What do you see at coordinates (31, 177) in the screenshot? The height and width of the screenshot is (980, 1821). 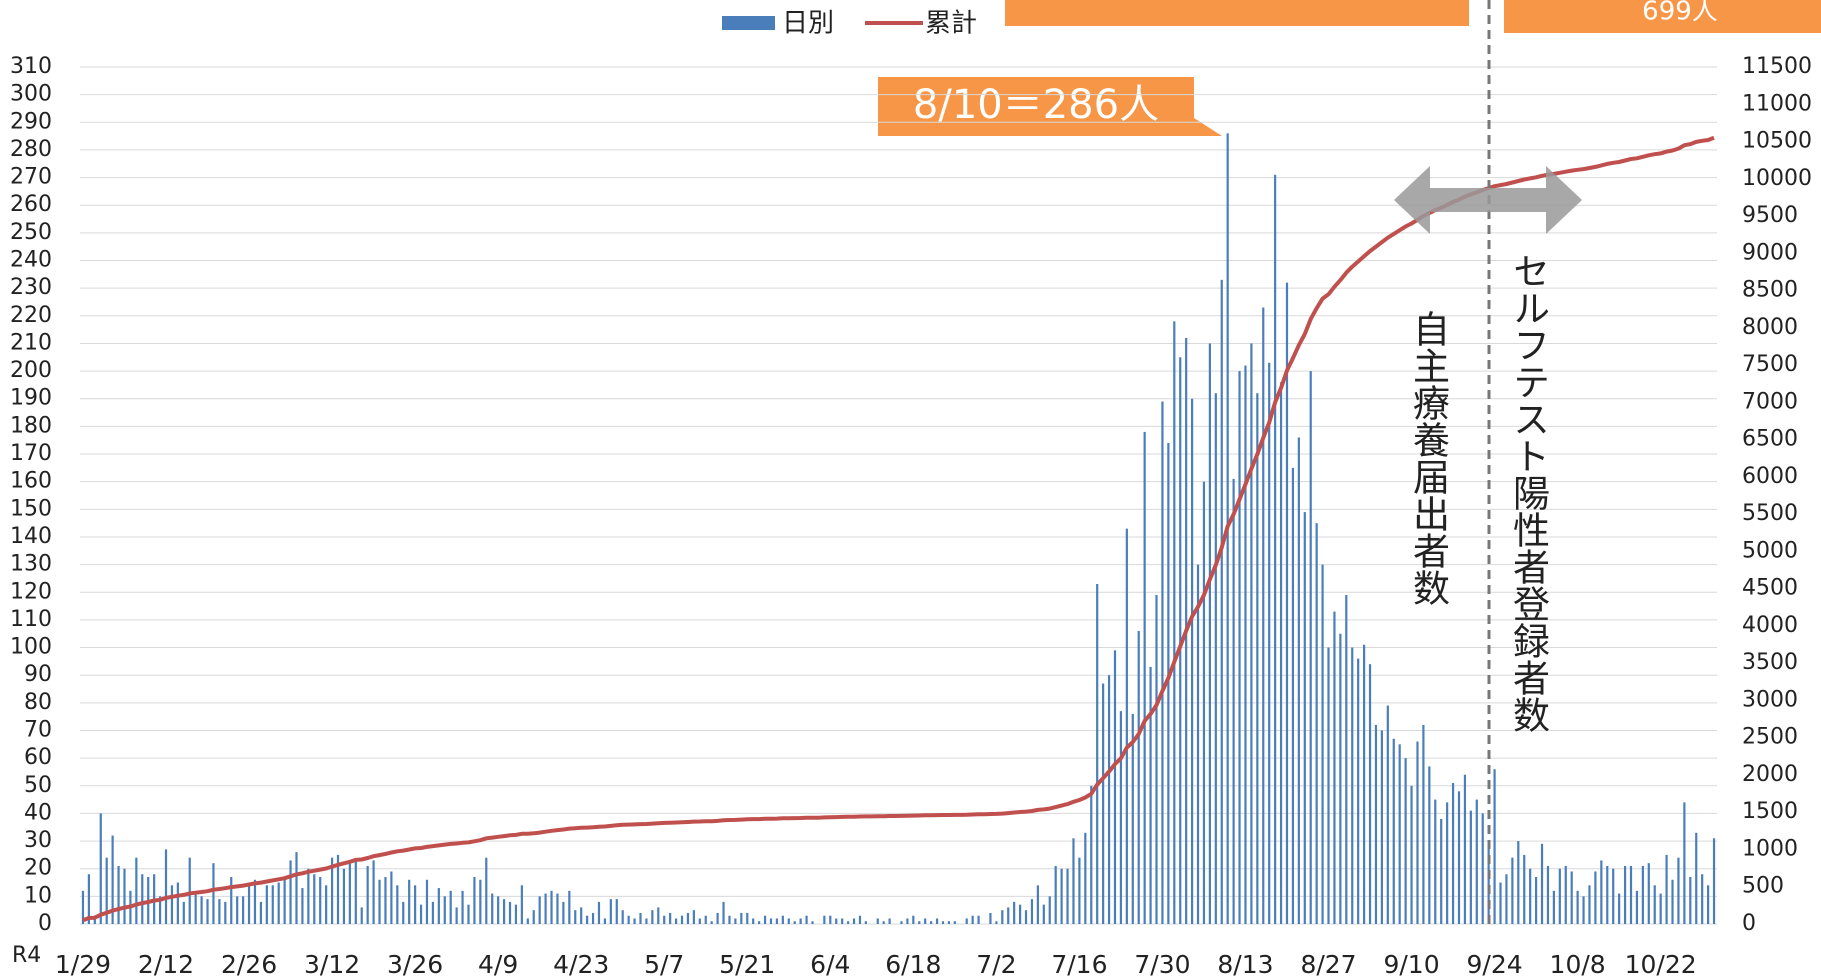 I see `y-tick-label: 270` at bounding box center [31, 177].